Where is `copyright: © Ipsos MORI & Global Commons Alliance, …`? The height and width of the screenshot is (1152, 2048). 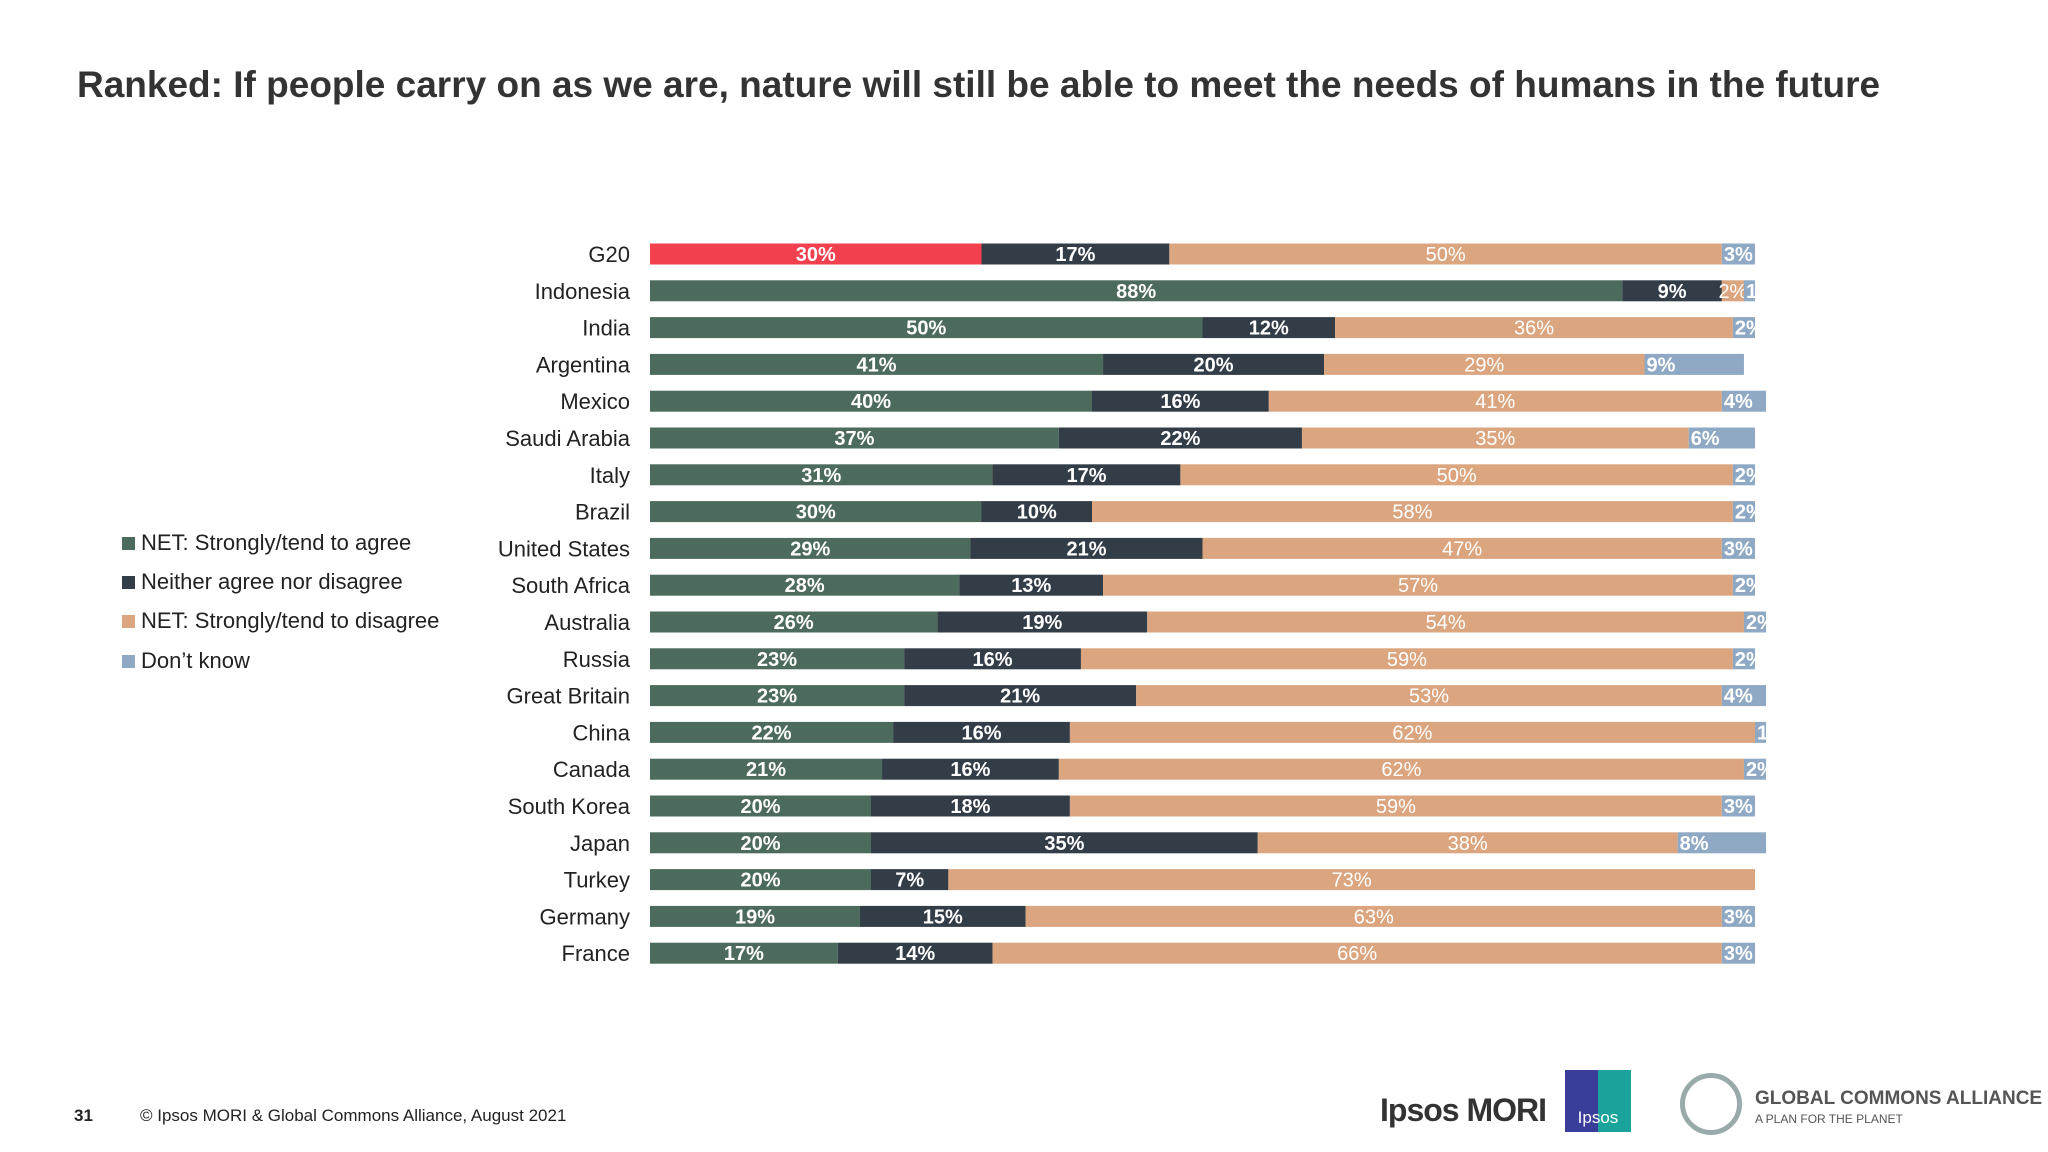 copyright: © Ipsos MORI & Global Commons Alliance, … is located at coordinates (353, 1115).